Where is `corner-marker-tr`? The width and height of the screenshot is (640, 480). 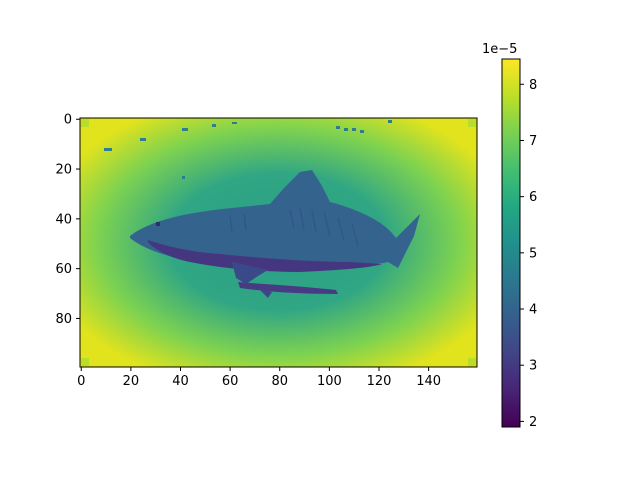
corner-marker-tr is located at coordinates (472, 123).